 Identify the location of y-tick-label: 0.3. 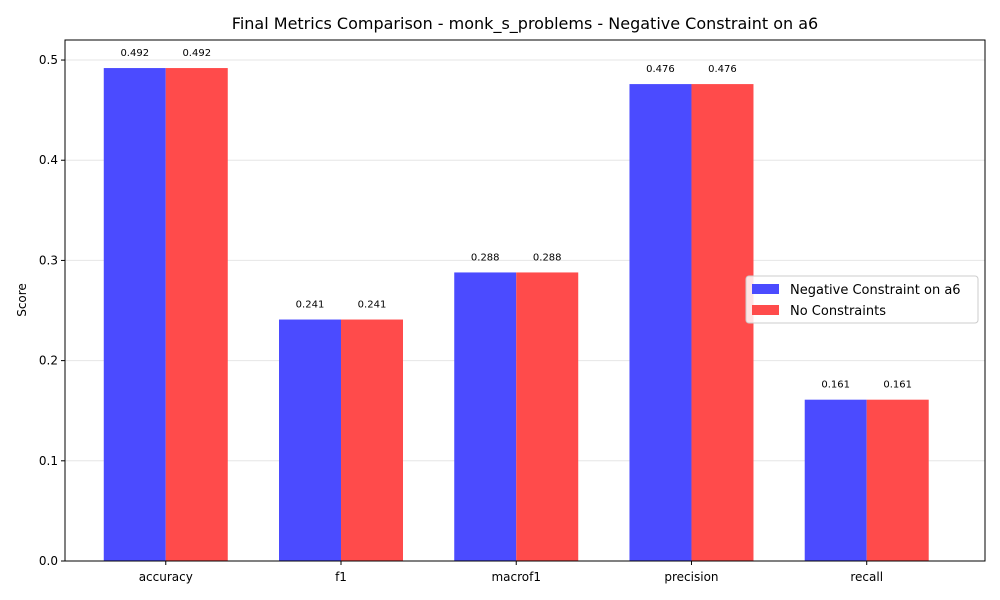
(48, 260).